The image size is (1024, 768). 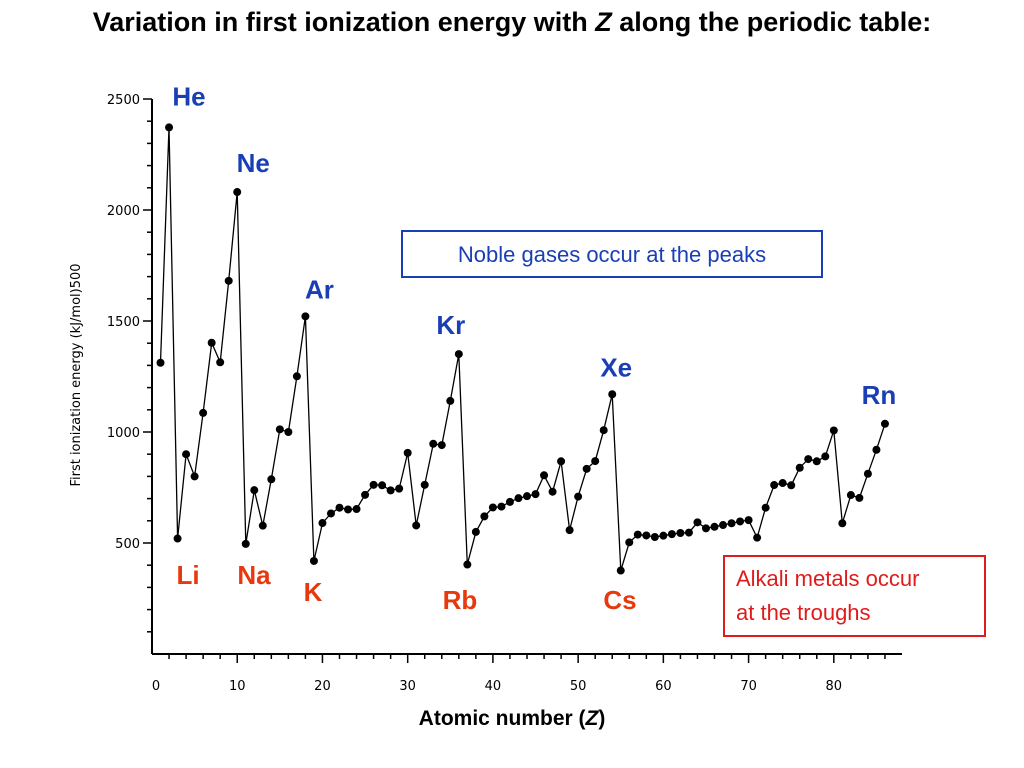 I want to click on x-tick-label: 0, so click(x=156, y=686).